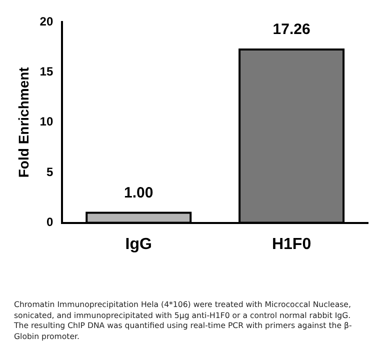 The image size is (376, 360). I want to click on data-label: 17.26, so click(291, 29).